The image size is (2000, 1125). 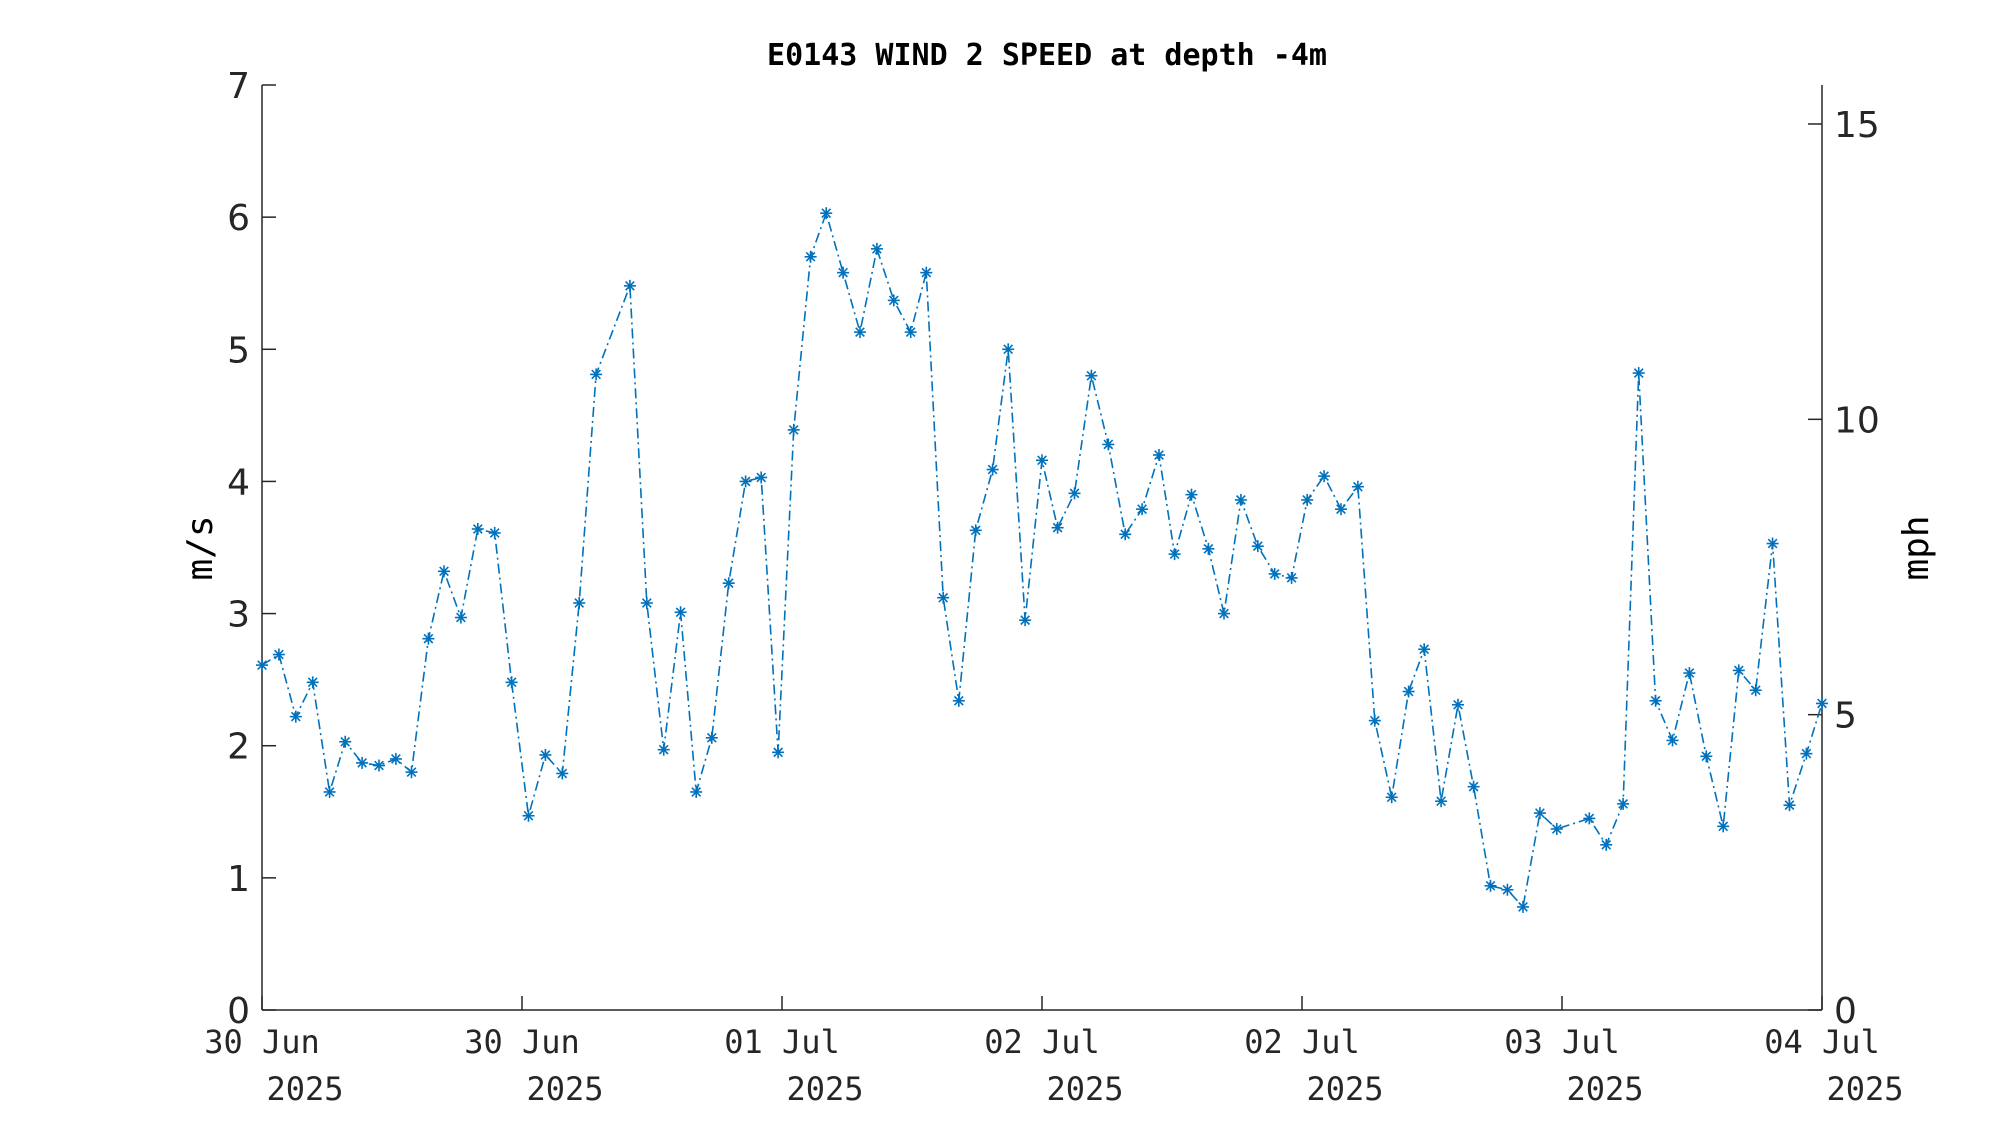 I want to click on y-axis-label-left: m/s, so click(x=200, y=547).